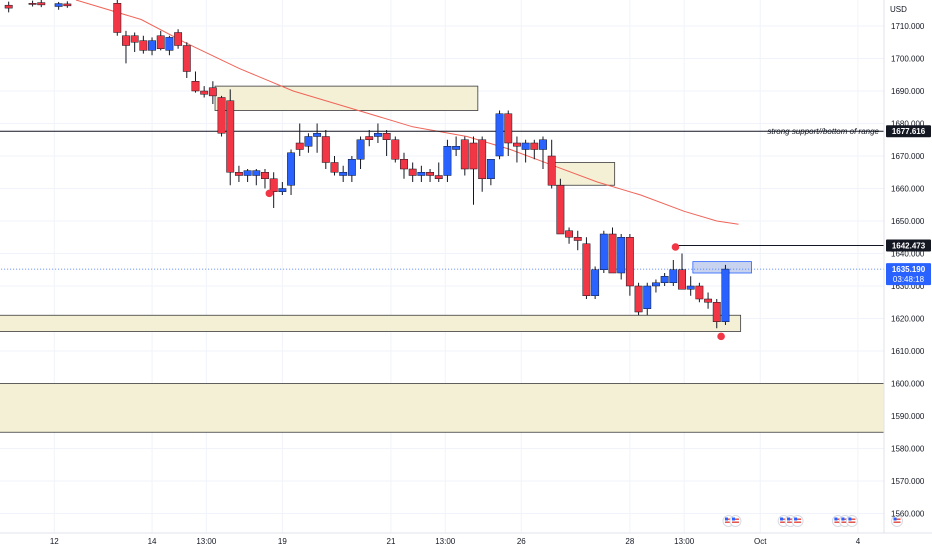 Image resolution: width=932 pixels, height=550 pixels. Describe the element at coordinates (908, 156) in the screenshot. I see `y-tick-label: 1670.000` at that location.